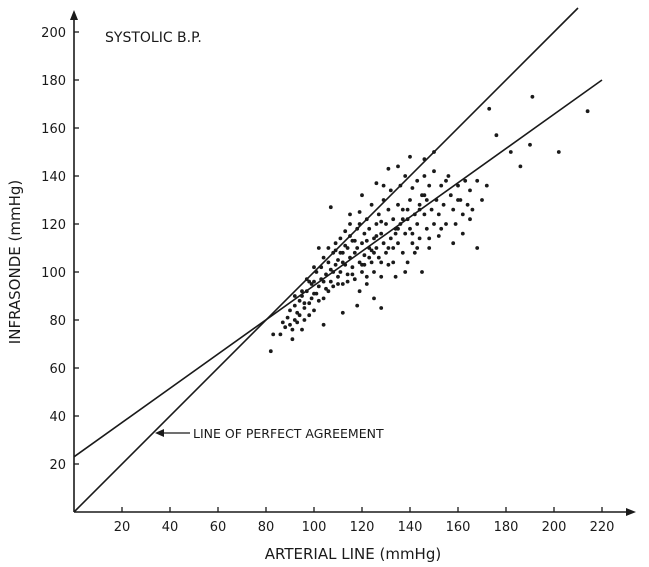 The image size is (649, 567). What do you see at coordinates (53, 177) in the screenshot?
I see `y-tick-label: 140` at bounding box center [53, 177].